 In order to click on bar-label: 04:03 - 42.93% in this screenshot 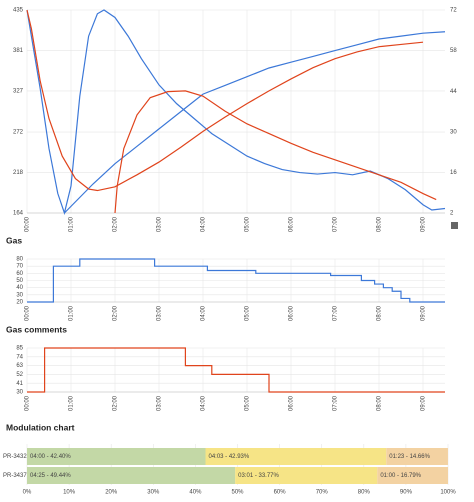, I will do `click(229, 457)`.